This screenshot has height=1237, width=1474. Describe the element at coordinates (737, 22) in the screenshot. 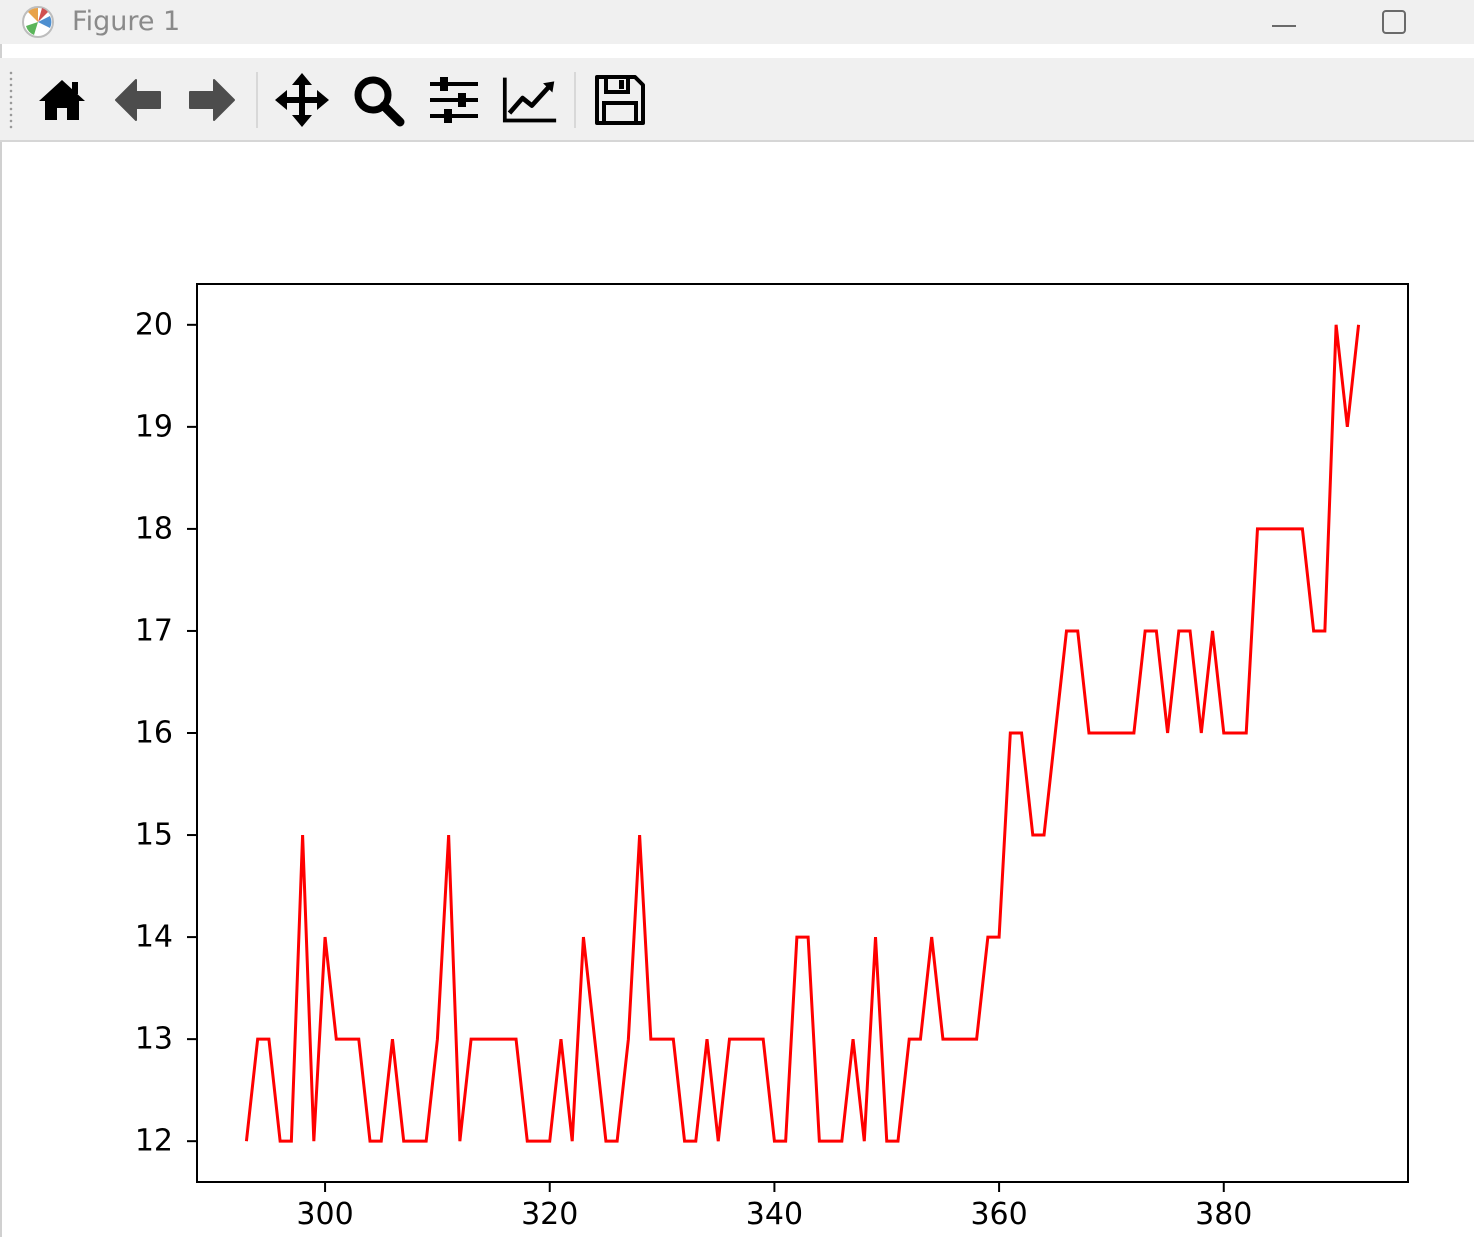

I see `title-bar: Figure 1` at that location.